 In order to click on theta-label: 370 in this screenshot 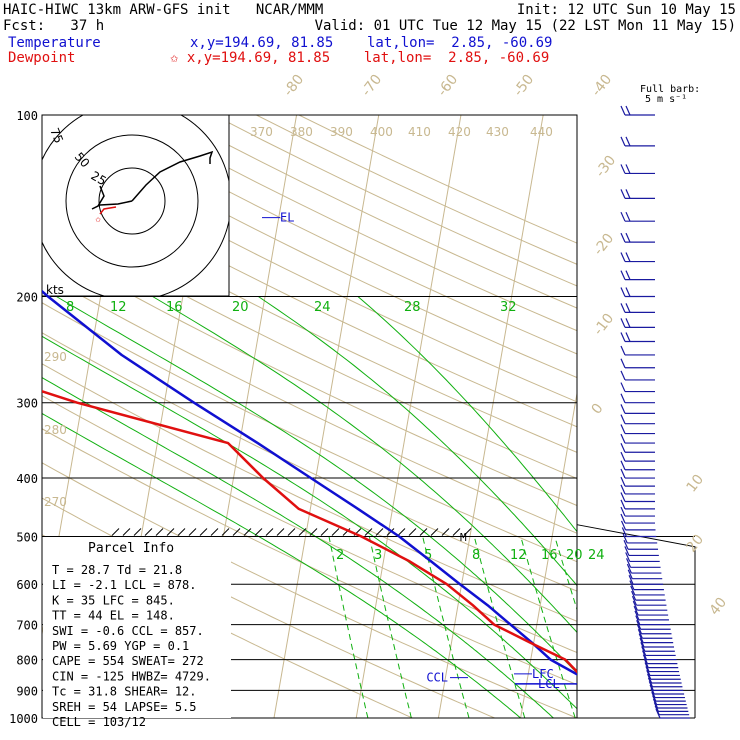, I will do `click(261, 132)`.